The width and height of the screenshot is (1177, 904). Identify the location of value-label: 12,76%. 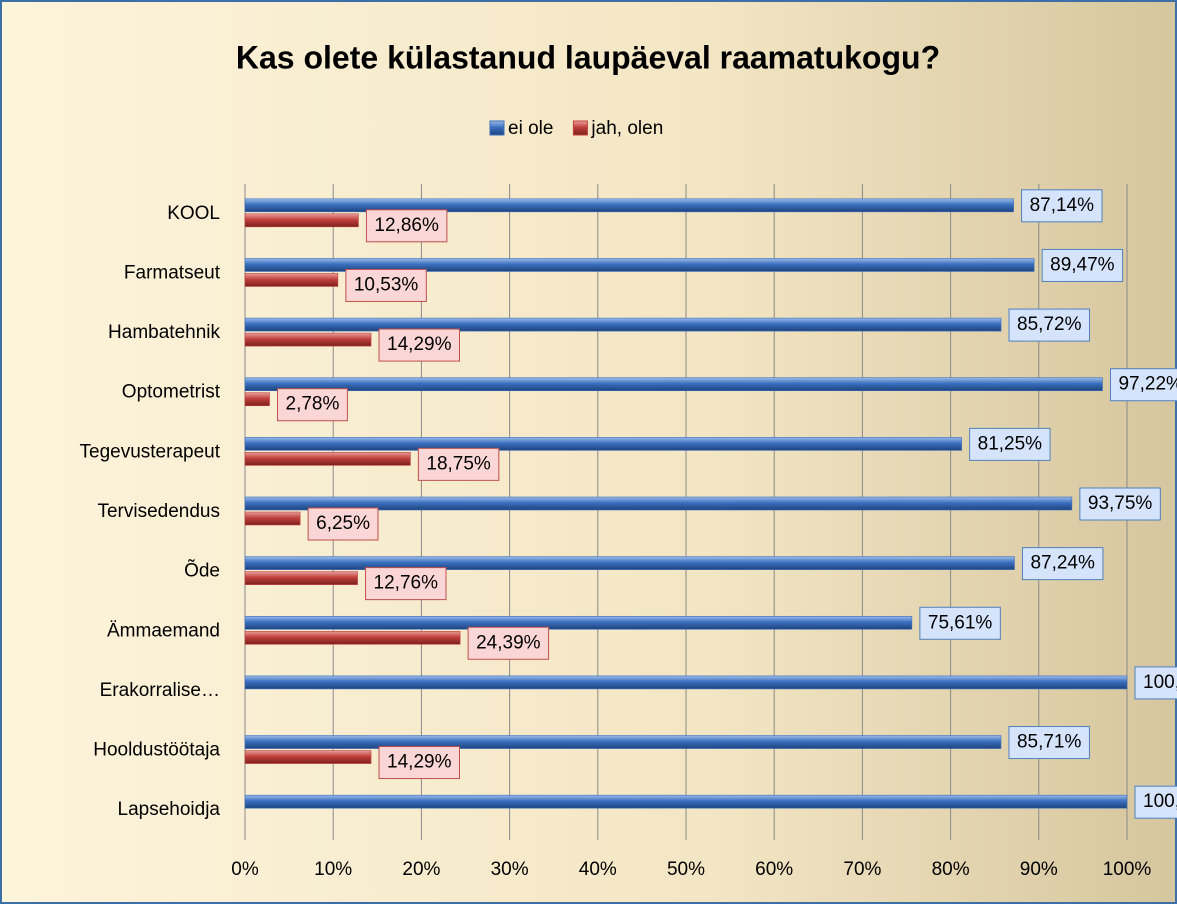
(406, 583).